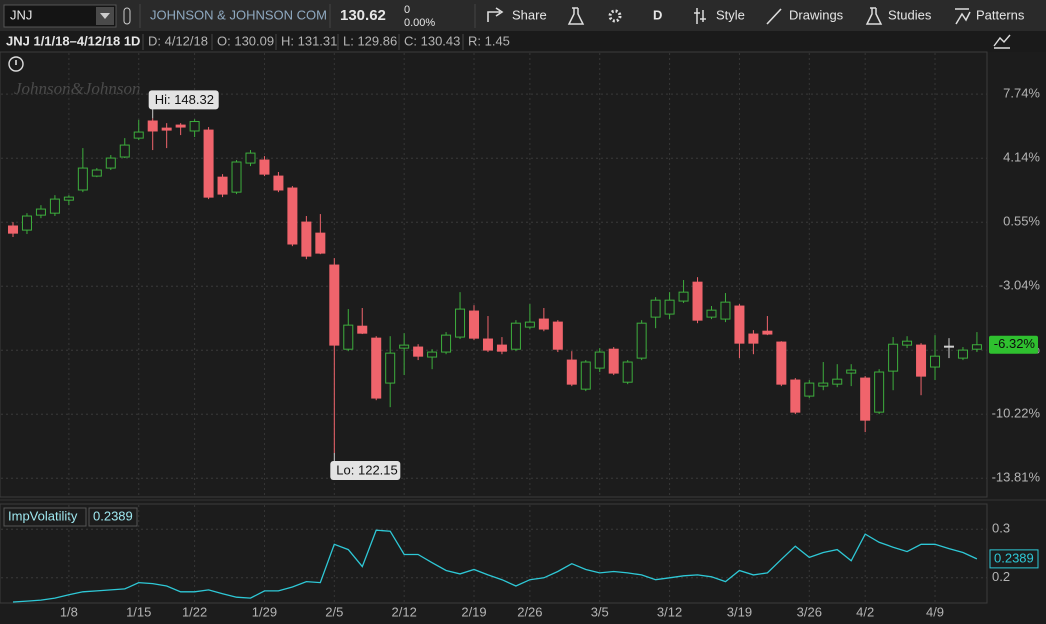  Describe the element at coordinates (1001, 528) in the screenshot. I see `y-tick-label: 0.3` at that location.